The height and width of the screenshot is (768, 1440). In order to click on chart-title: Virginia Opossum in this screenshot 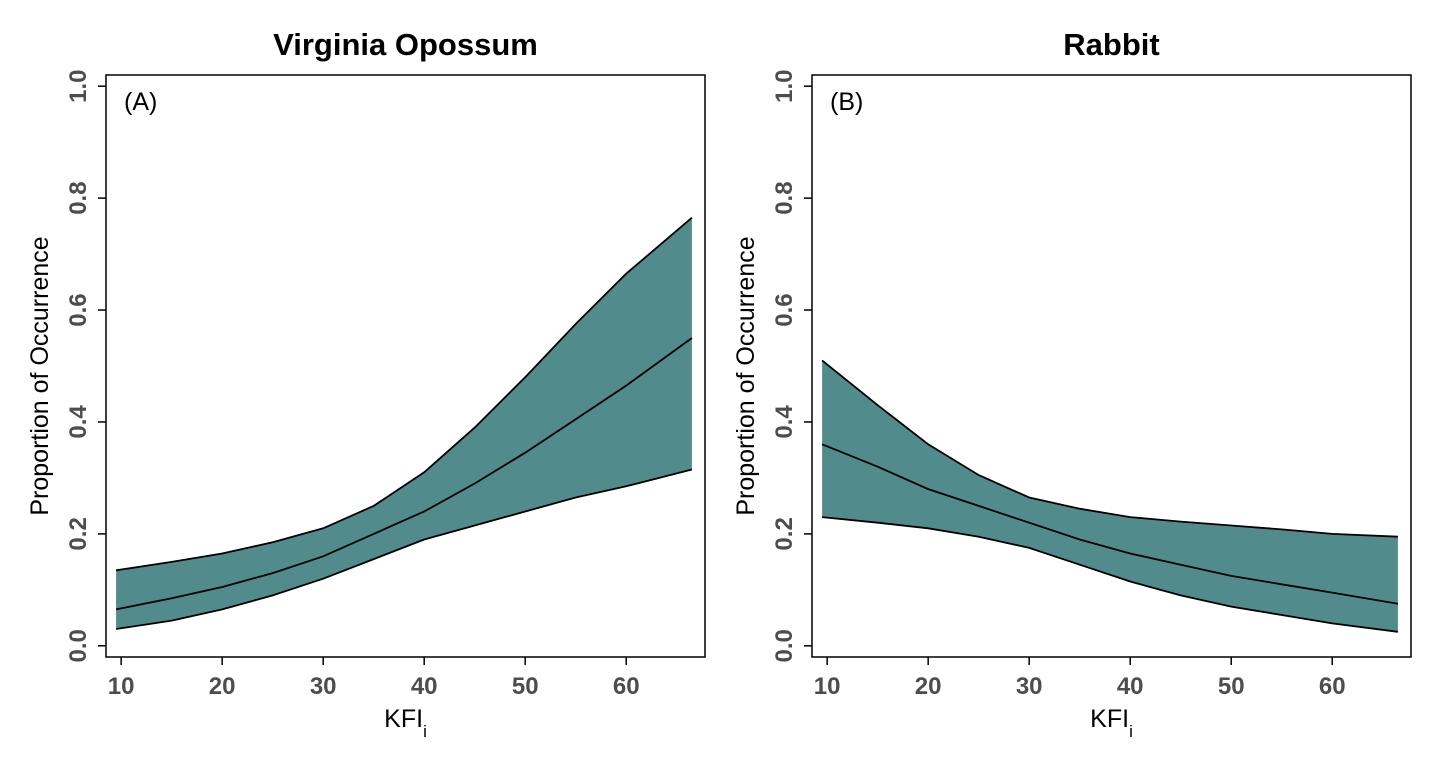, I will do `click(405, 44)`.